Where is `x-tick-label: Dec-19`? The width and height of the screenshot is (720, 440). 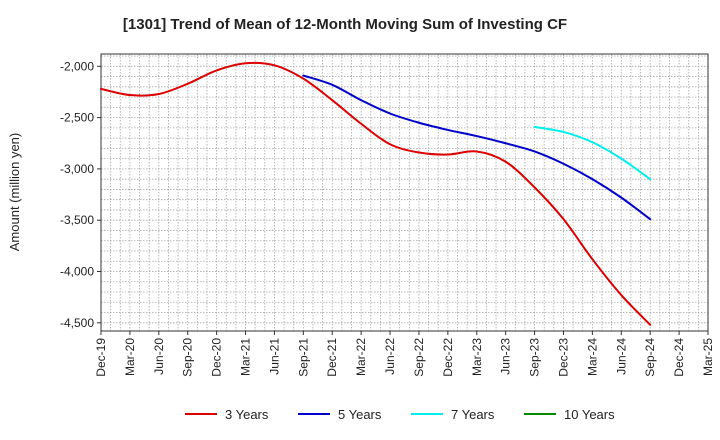
x-tick-label: Dec-19 is located at coordinates (101, 357).